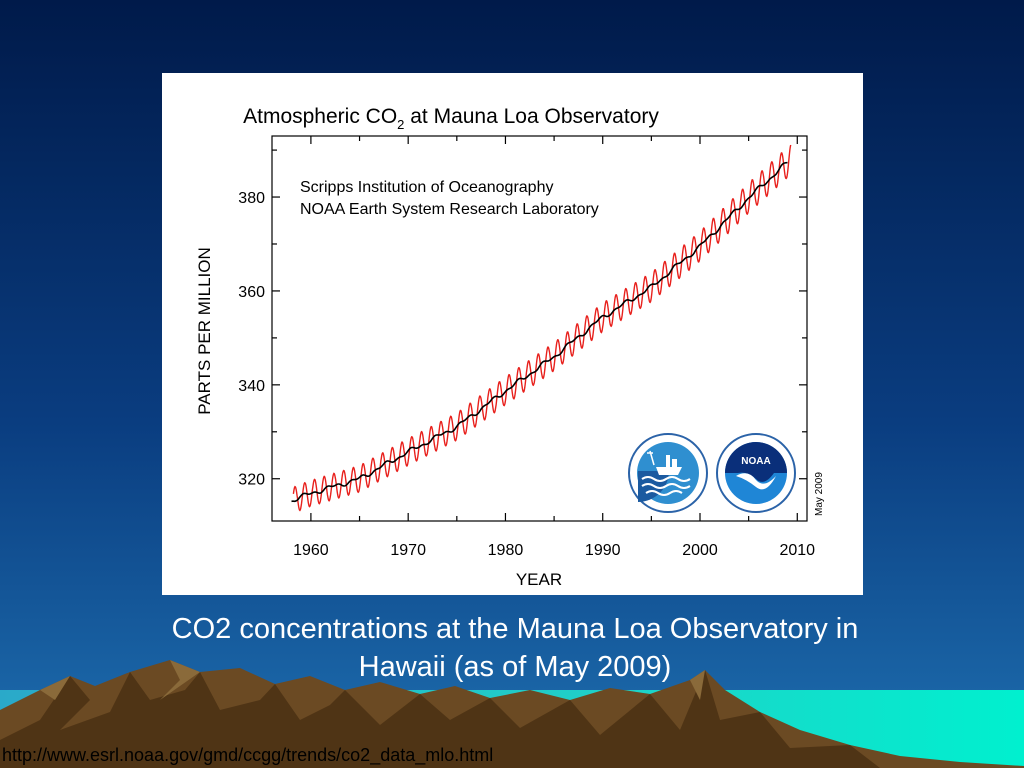  What do you see at coordinates (251, 292) in the screenshot?
I see `y-tick-label: 360` at bounding box center [251, 292].